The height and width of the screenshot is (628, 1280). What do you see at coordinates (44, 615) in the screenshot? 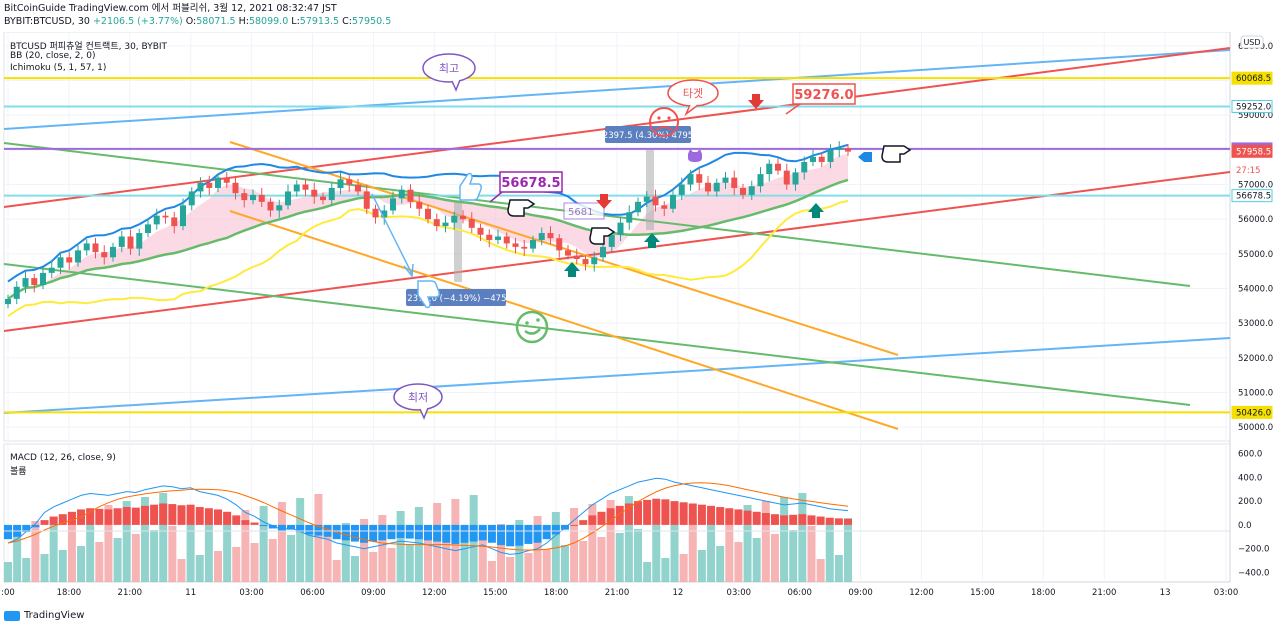
I see `footer-brand: TradingView` at bounding box center [44, 615].